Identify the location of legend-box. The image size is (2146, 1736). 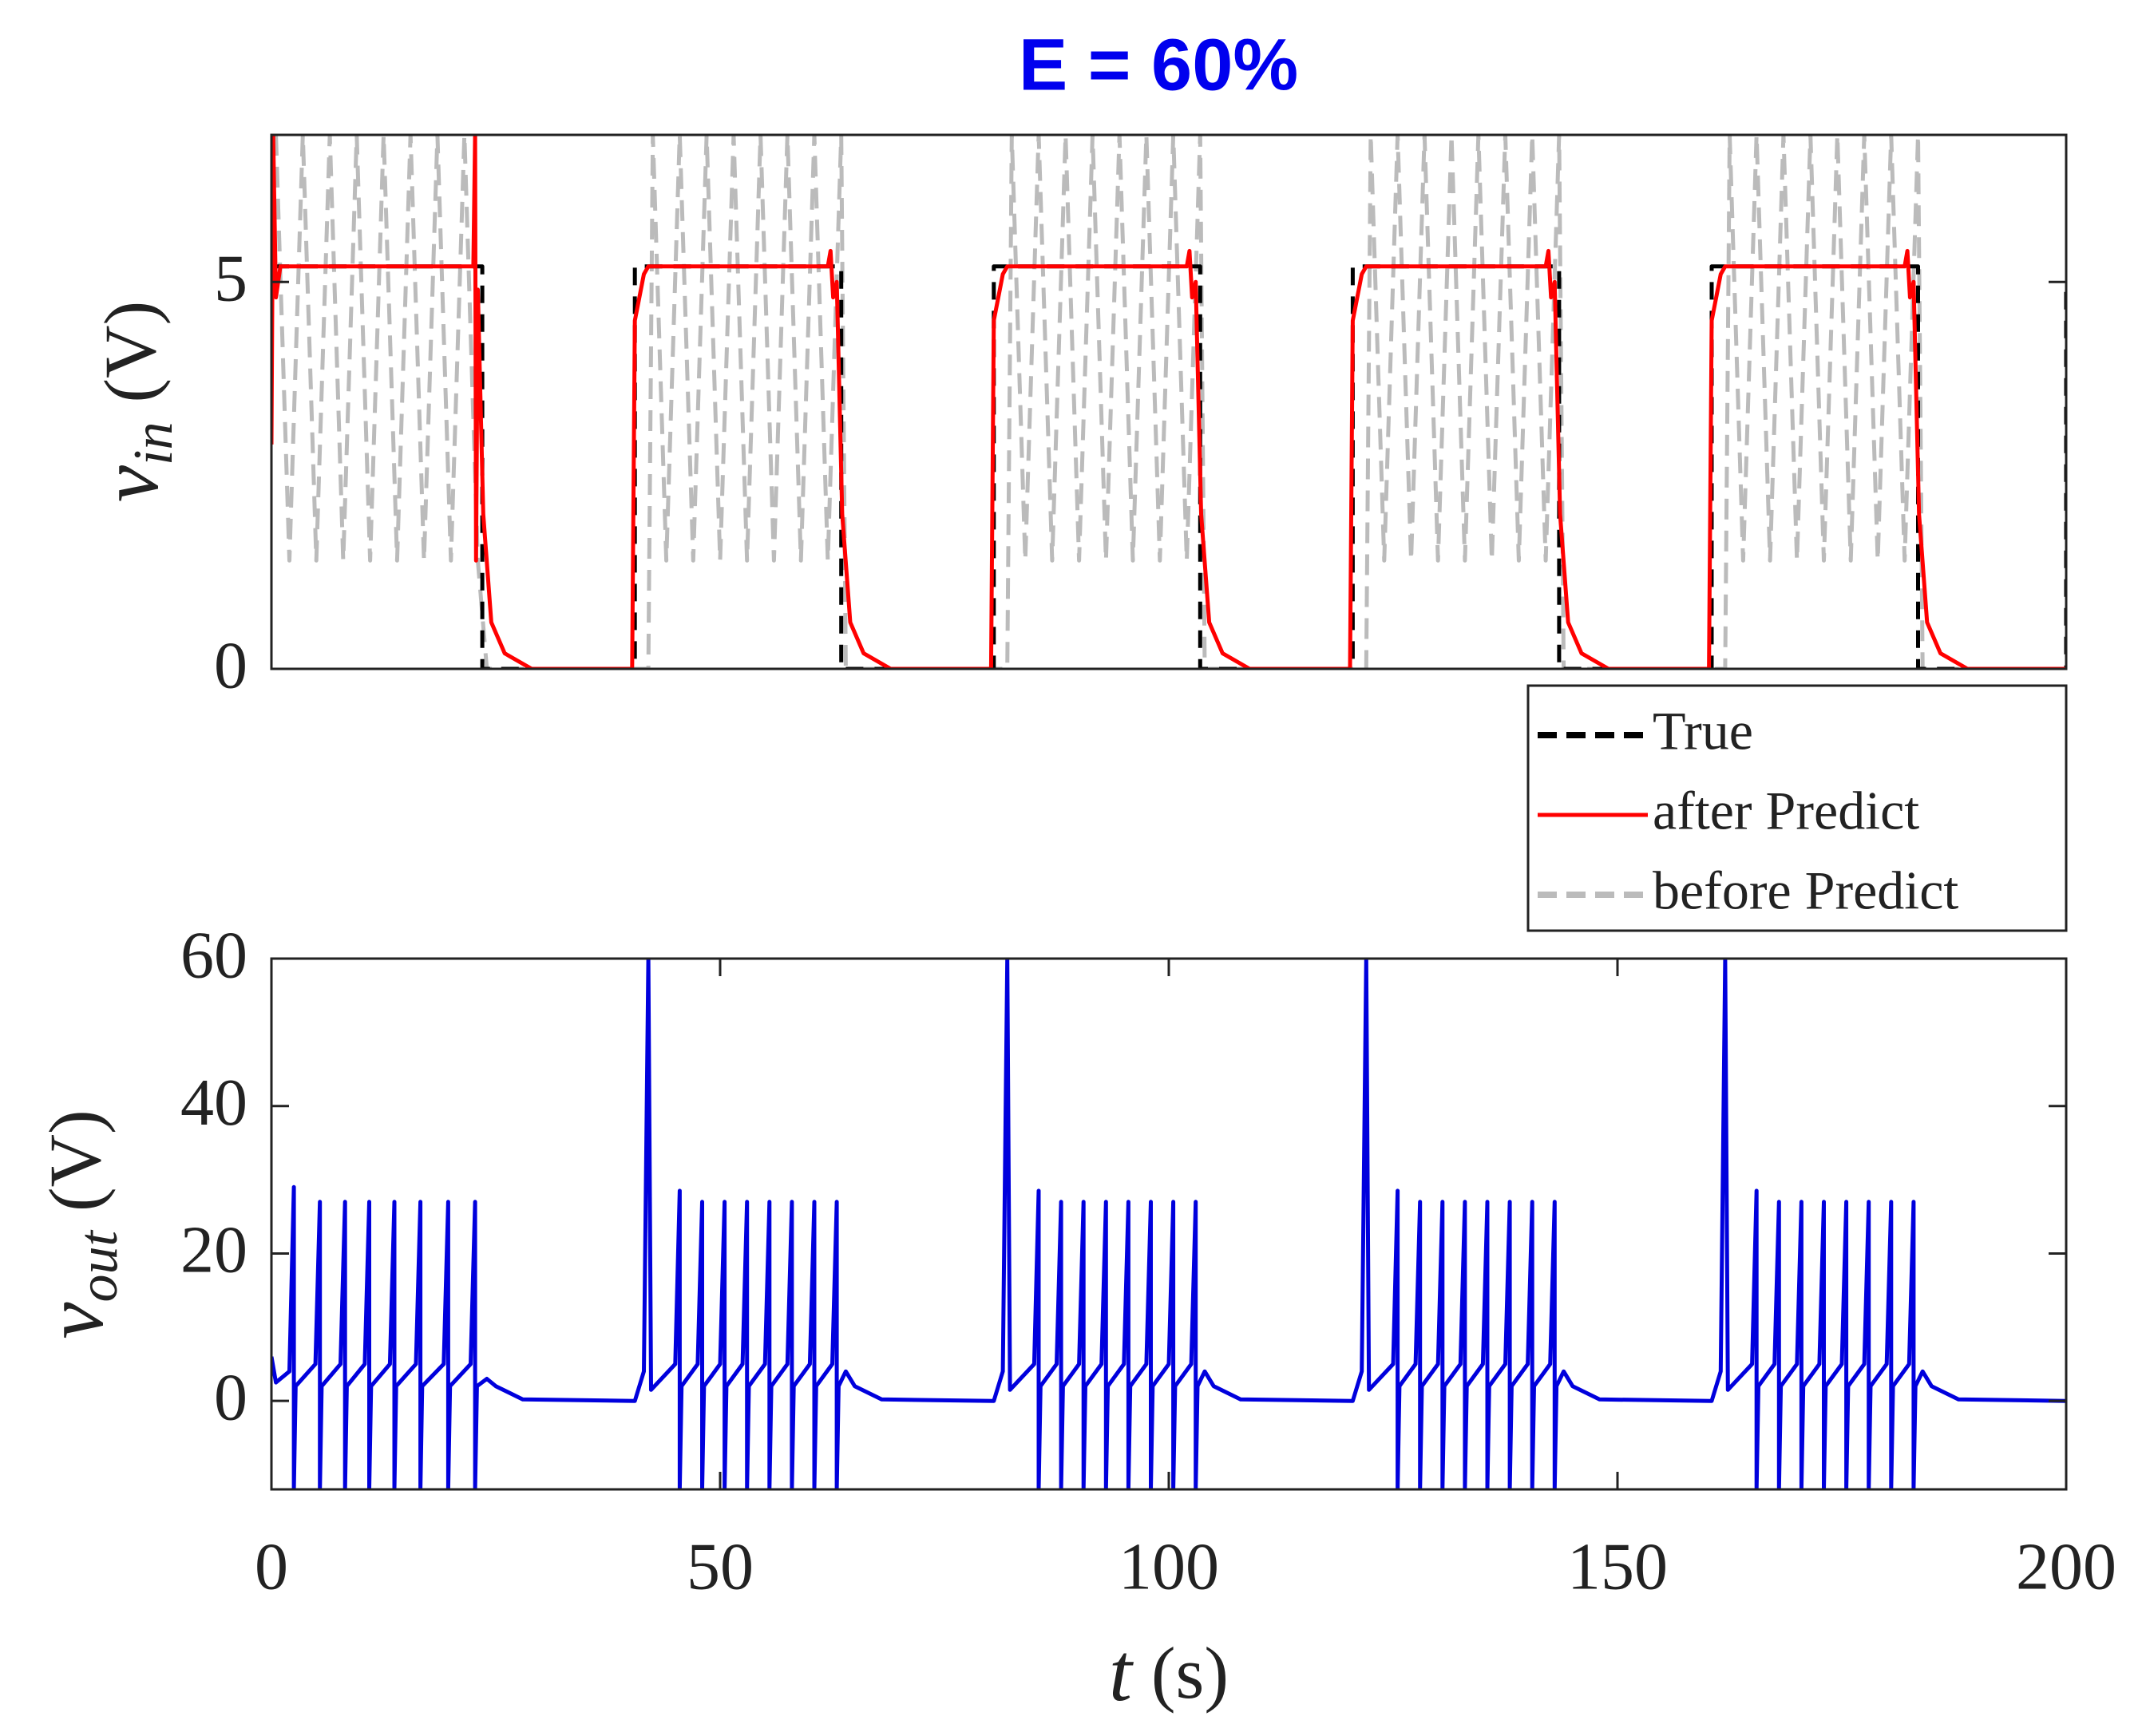
(1797, 808).